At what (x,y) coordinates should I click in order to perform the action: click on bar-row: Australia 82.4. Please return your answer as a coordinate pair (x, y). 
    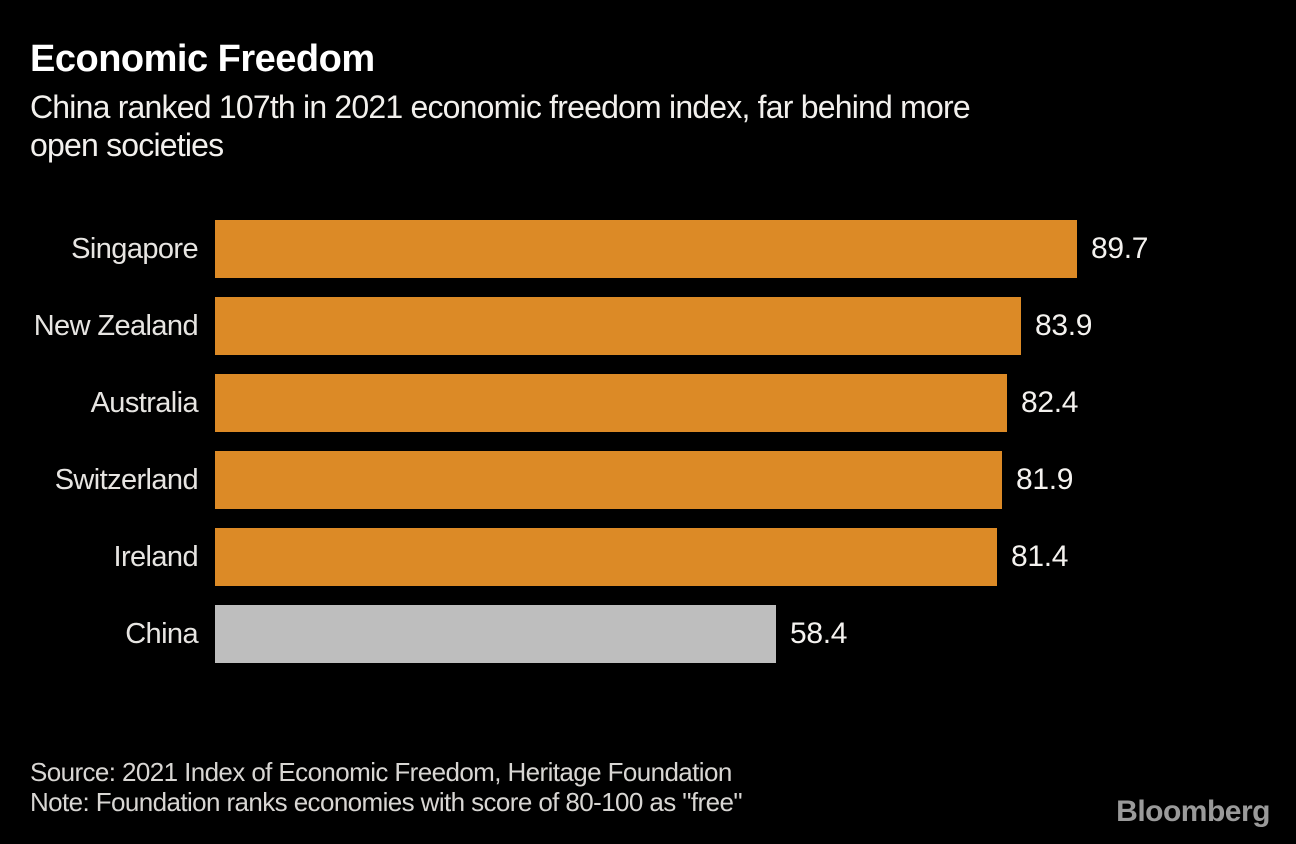
    Looking at the image, I should click on (648, 403).